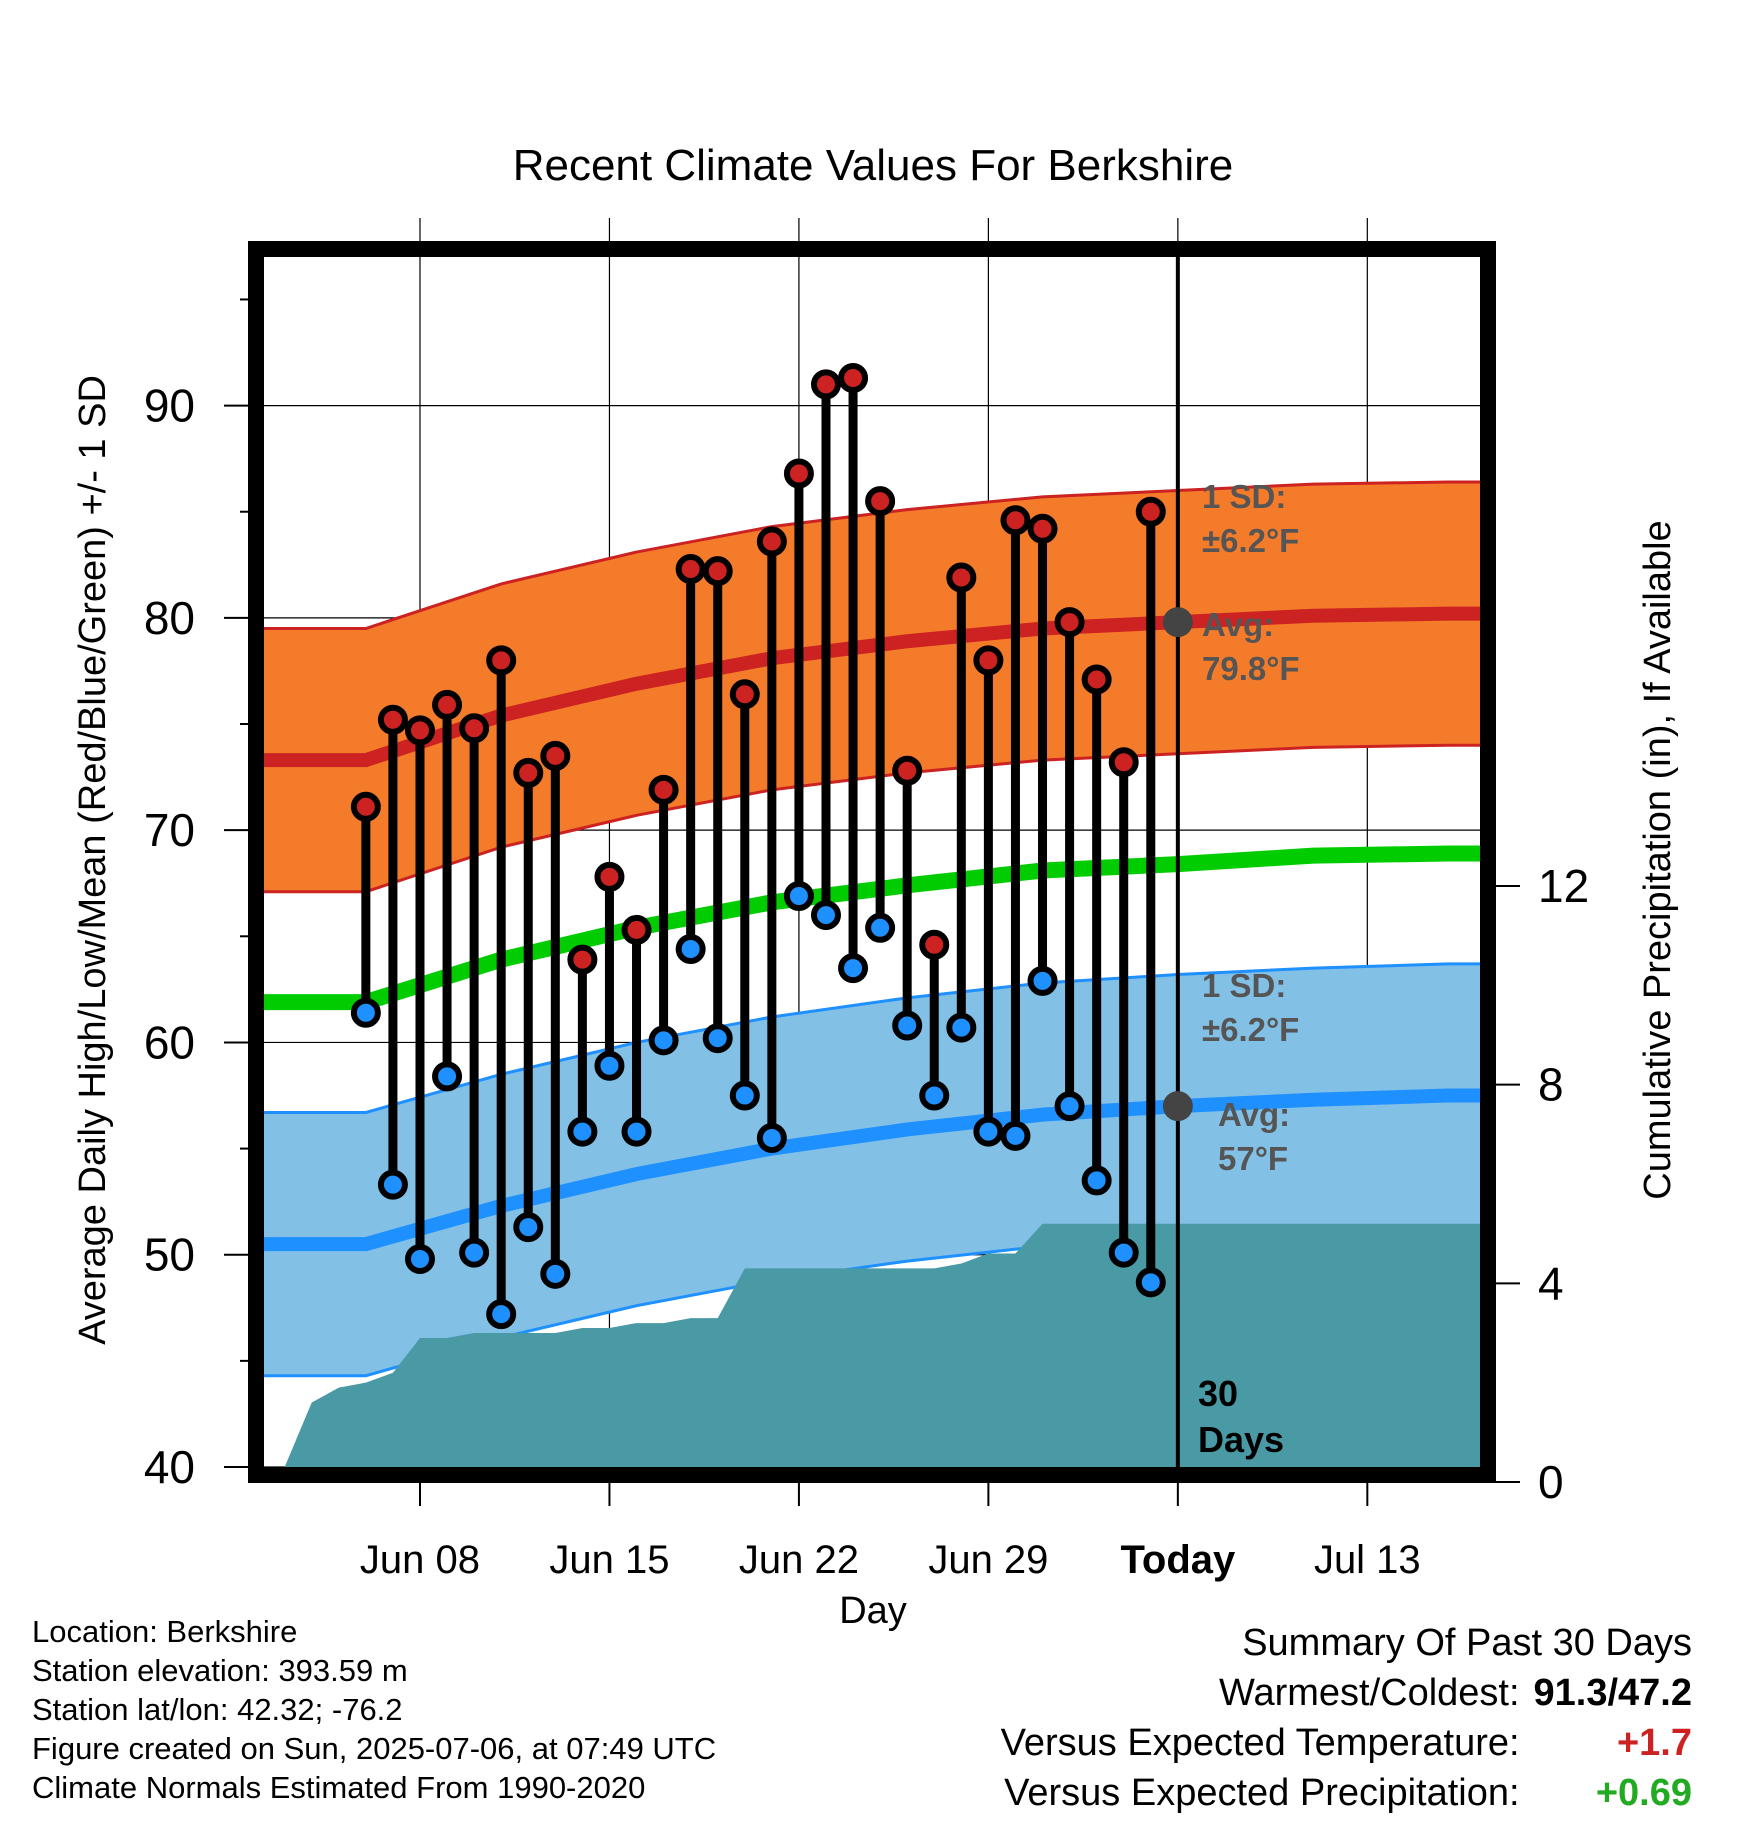 The image size is (1748, 1828). Describe the element at coordinates (1177, 862) in the screenshot. I see `today-line-group` at that location.